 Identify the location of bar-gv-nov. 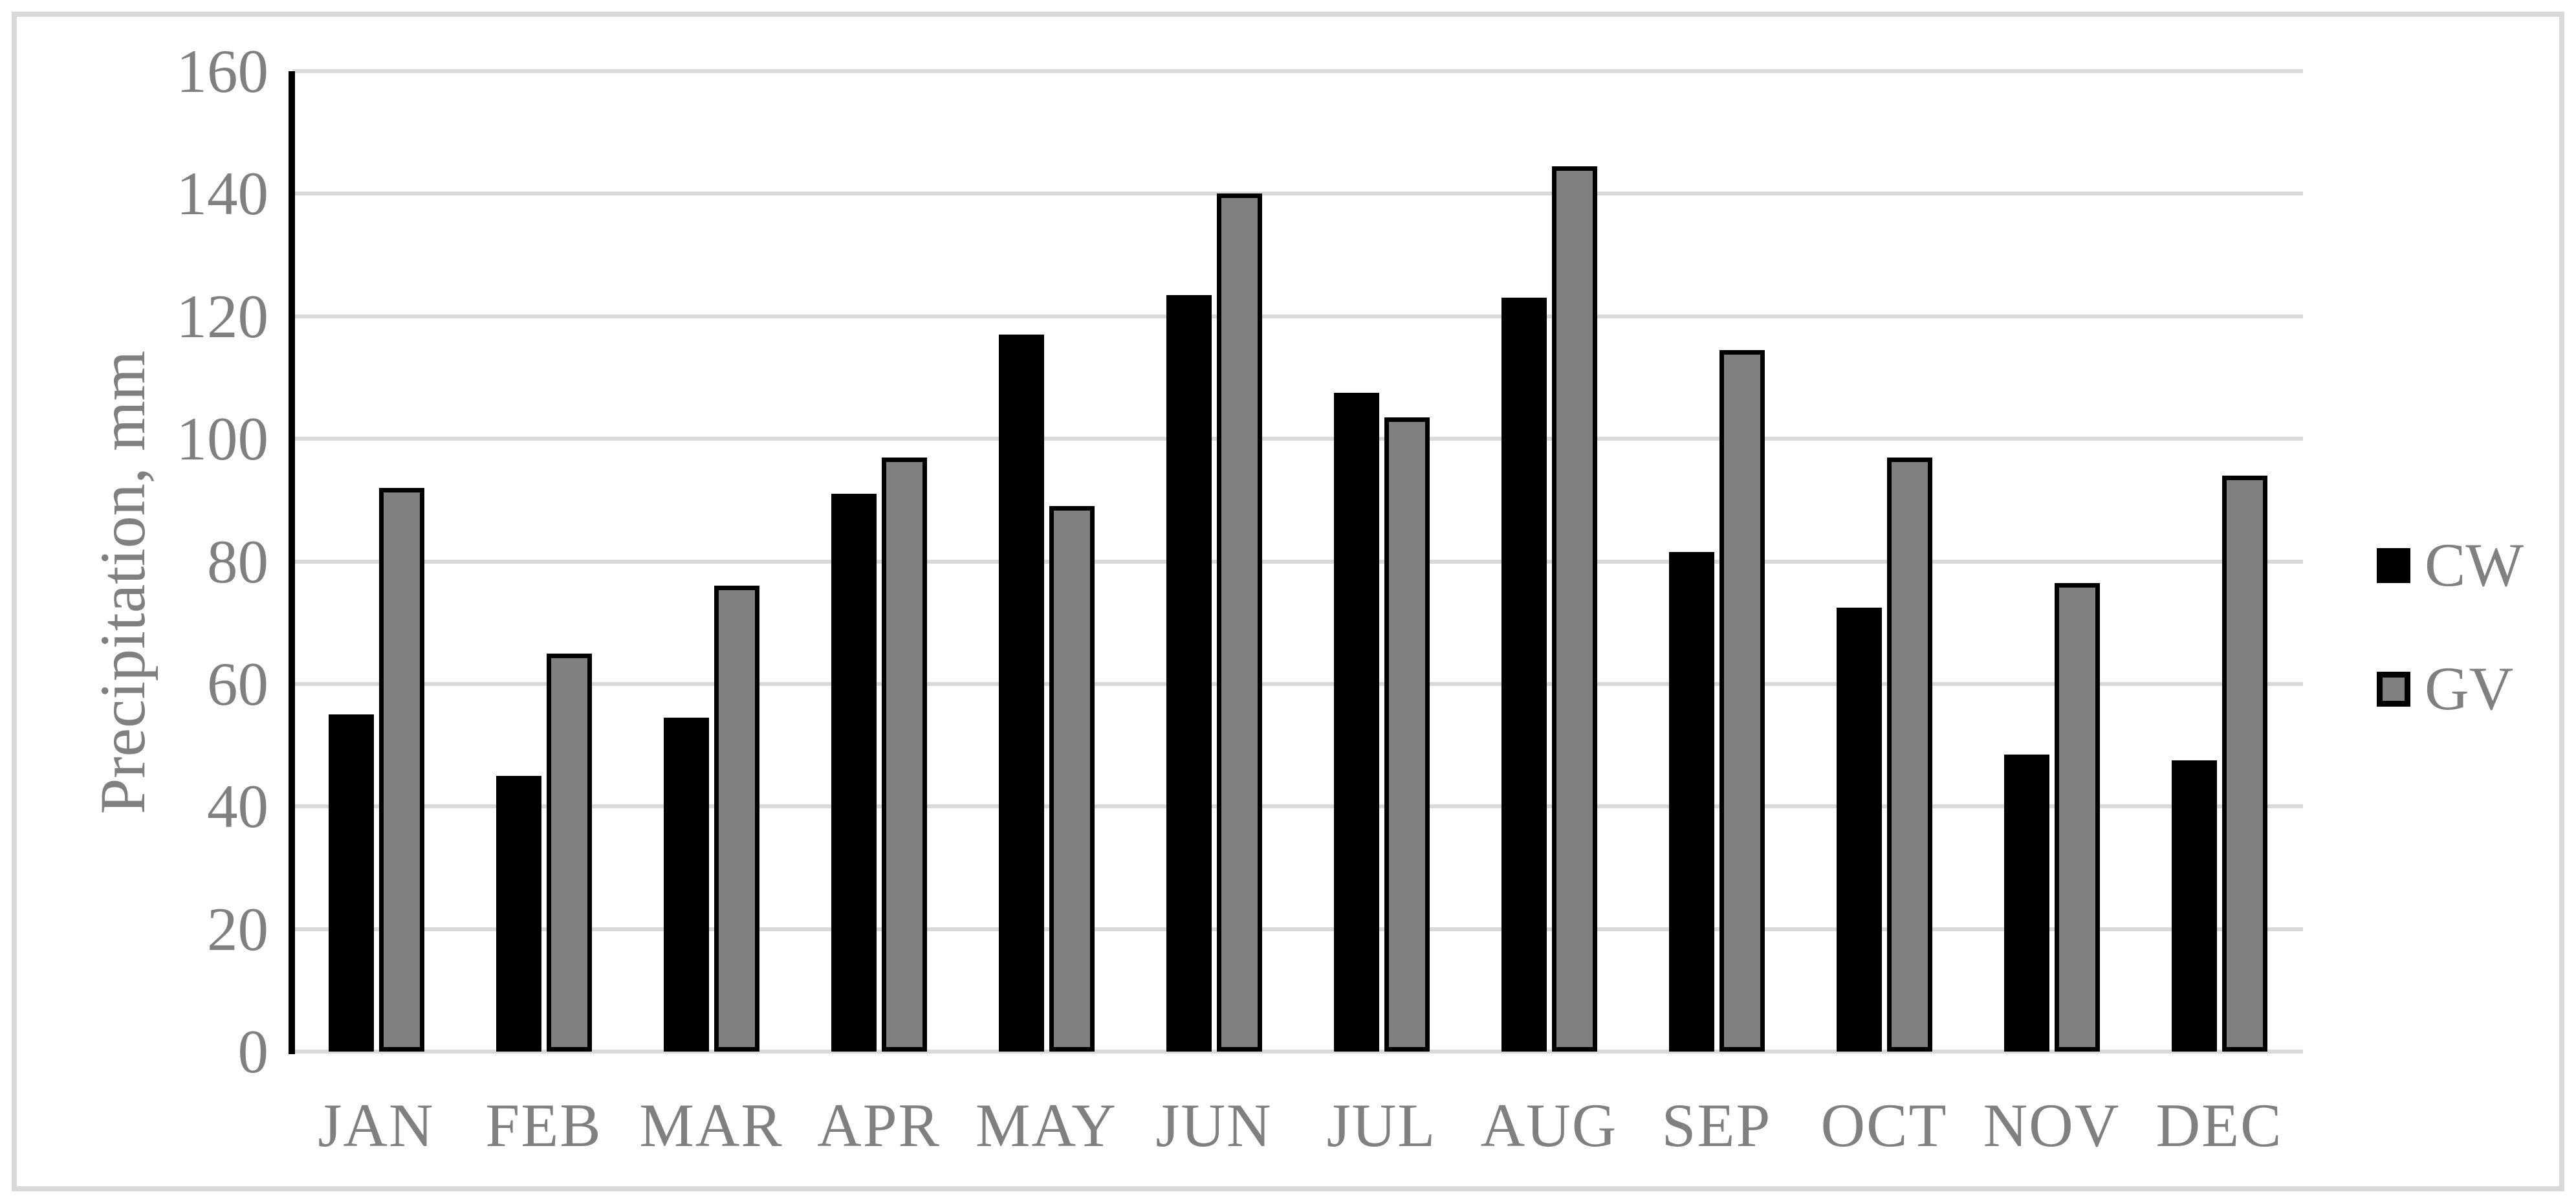
(2077, 817).